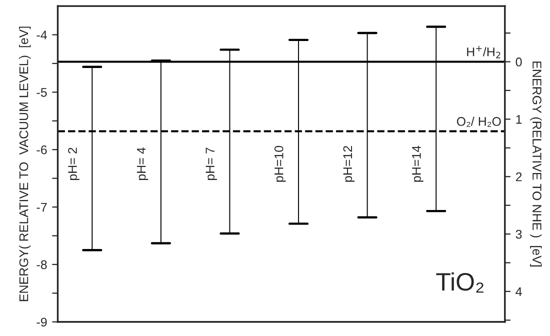 The image size is (550, 336). What do you see at coordinates (519, 119) in the screenshot?
I see `y2-tick-label: 1` at bounding box center [519, 119].